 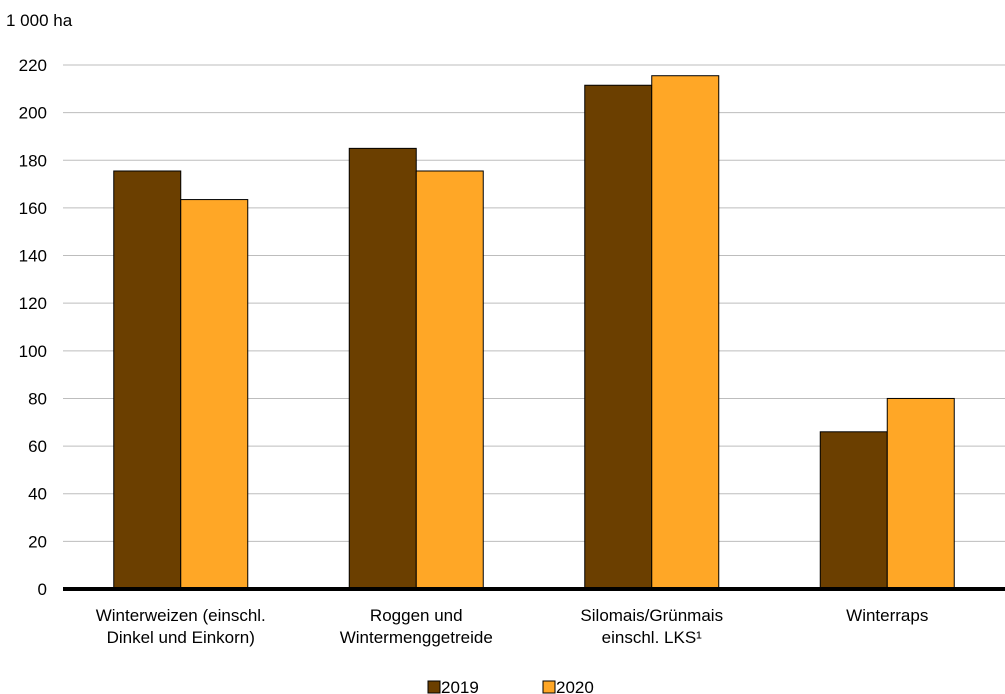 I want to click on legend-label-2019: 2019, so click(x=460, y=686).